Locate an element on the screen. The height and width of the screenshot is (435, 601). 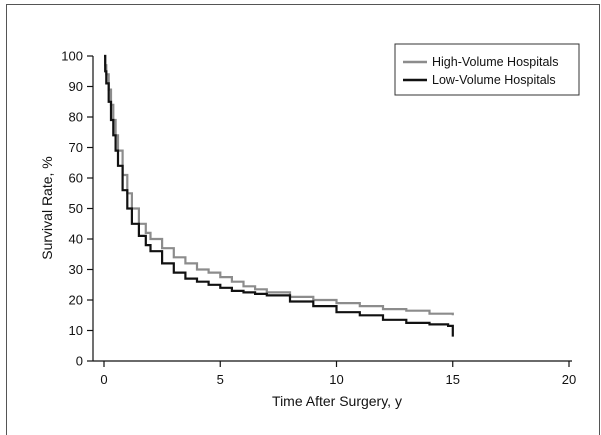
y-tick-label: 90 is located at coordinates (76, 86).